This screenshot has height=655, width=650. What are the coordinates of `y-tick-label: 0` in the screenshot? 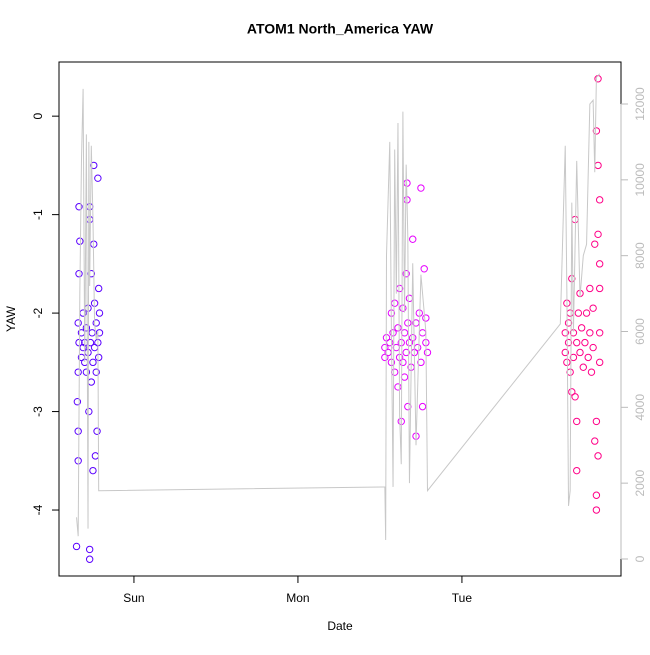 It's located at (38, 116).